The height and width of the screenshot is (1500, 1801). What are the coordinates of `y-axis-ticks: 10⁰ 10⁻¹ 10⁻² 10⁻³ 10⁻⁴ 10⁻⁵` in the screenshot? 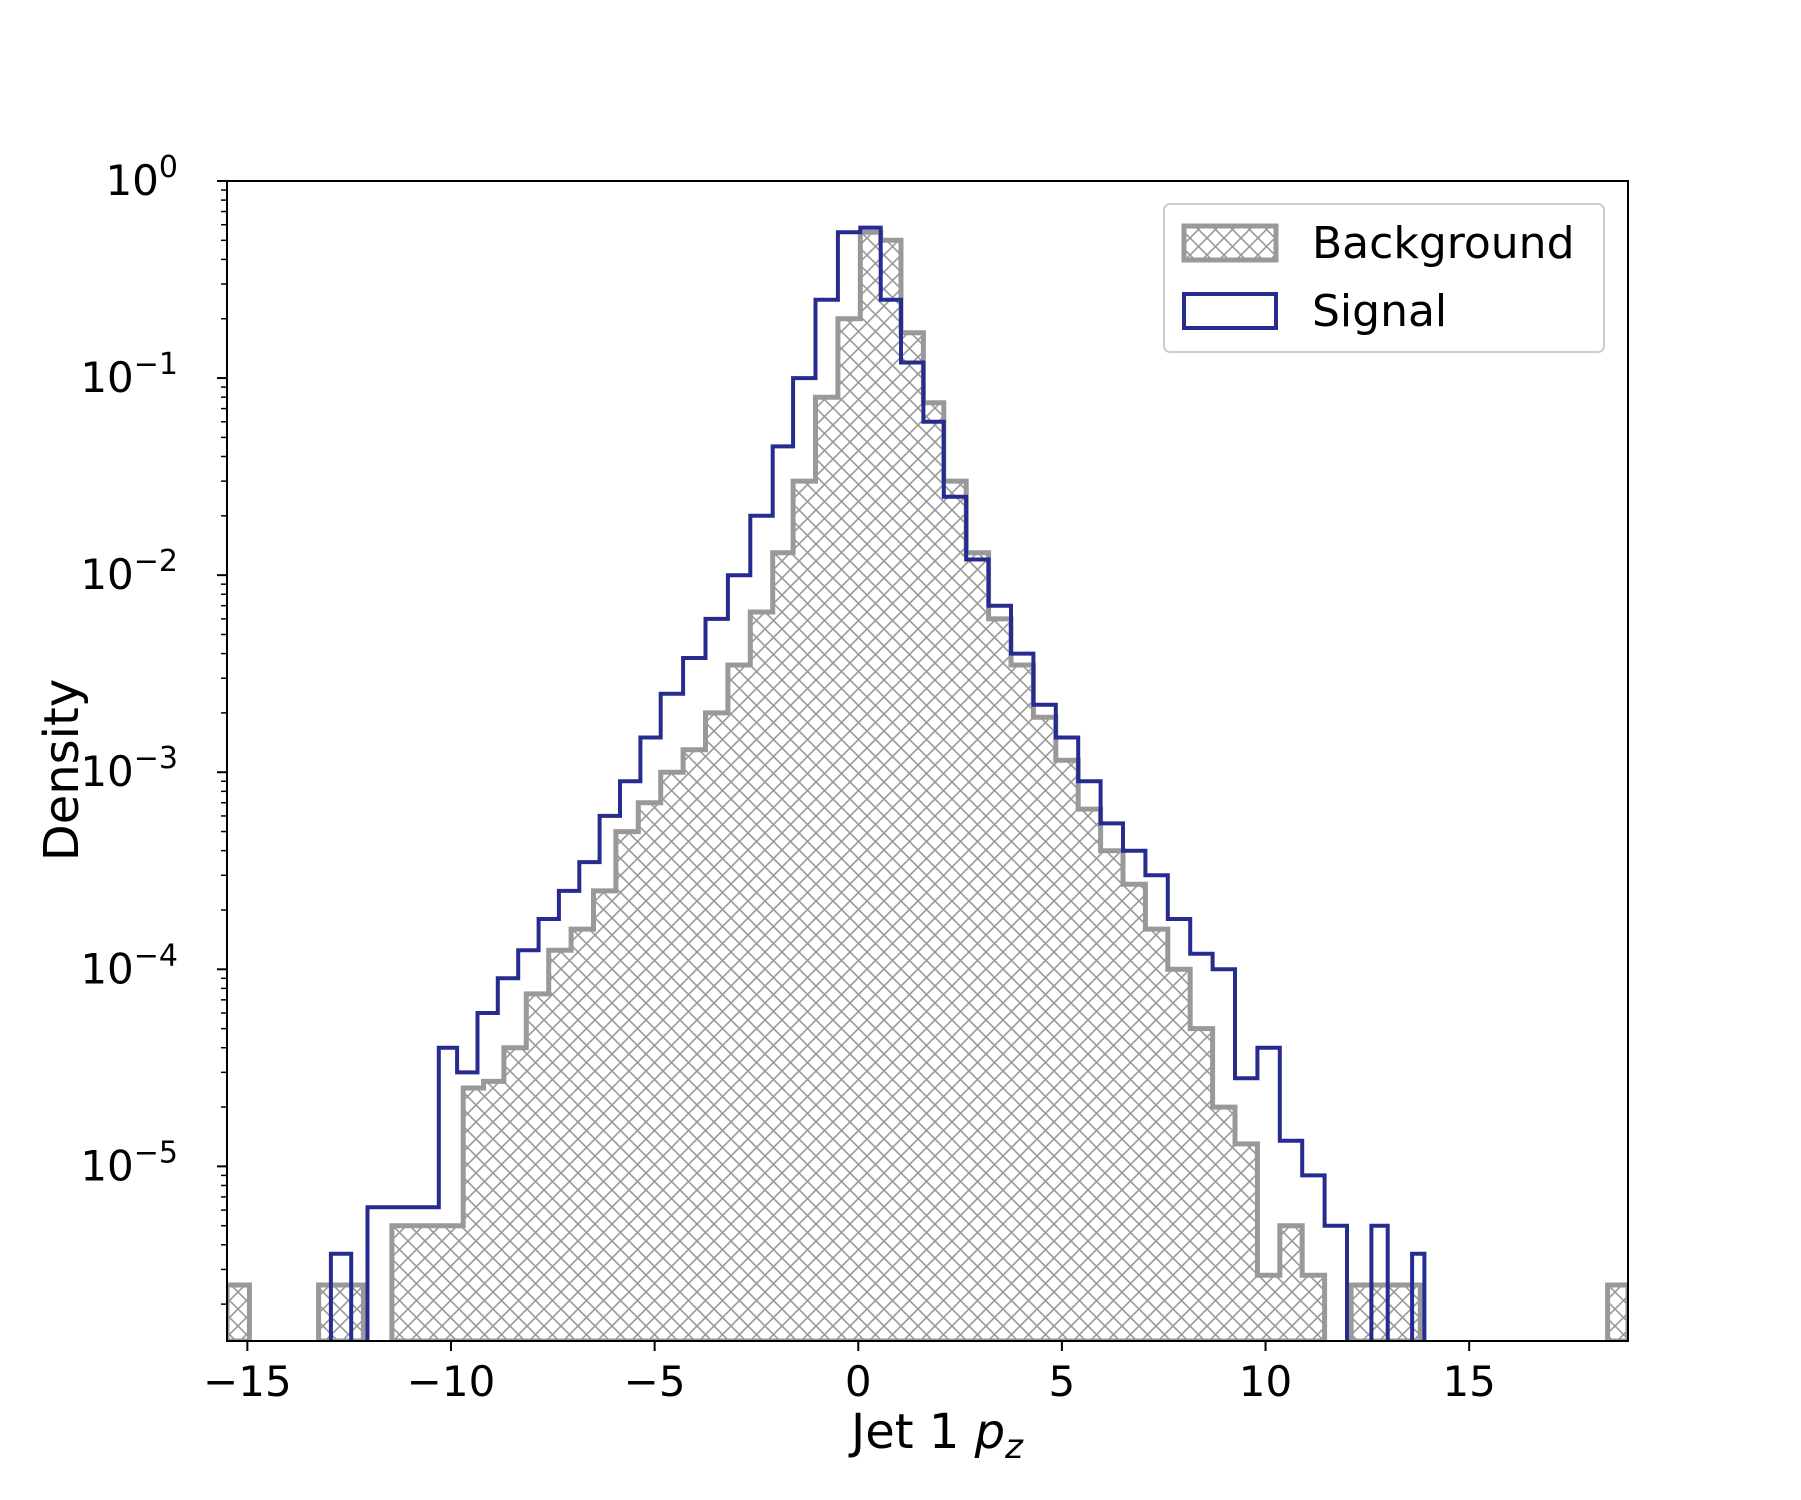 It's located at (153, 727).